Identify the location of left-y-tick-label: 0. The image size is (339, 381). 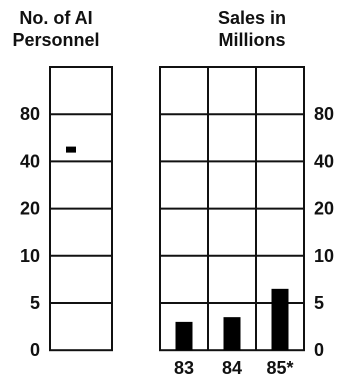
(35, 350).